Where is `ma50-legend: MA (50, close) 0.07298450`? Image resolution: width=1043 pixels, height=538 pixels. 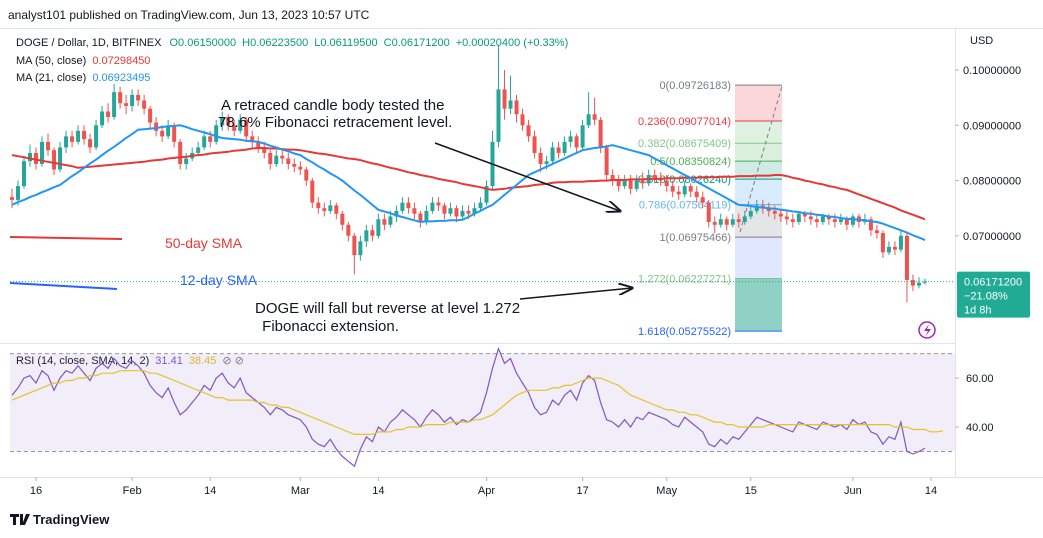
ma50-legend: MA (50, close) 0.07298450 is located at coordinates (83, 61).